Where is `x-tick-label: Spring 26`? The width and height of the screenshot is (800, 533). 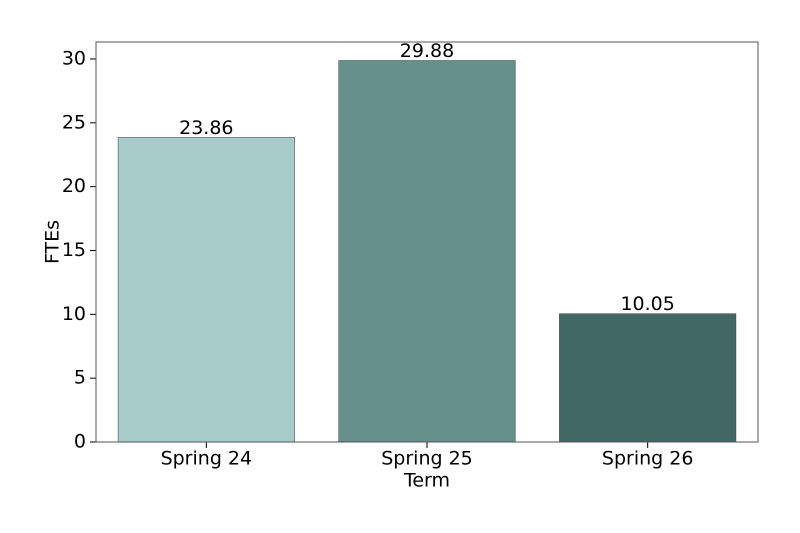
x-tick-label: Spring 26 is located at coordinates (648, 459).